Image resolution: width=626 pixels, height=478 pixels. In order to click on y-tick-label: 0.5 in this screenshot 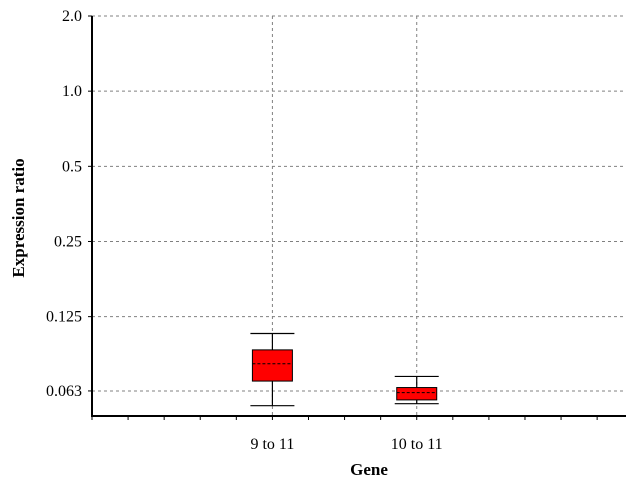, I will do `click(72, 166)`.